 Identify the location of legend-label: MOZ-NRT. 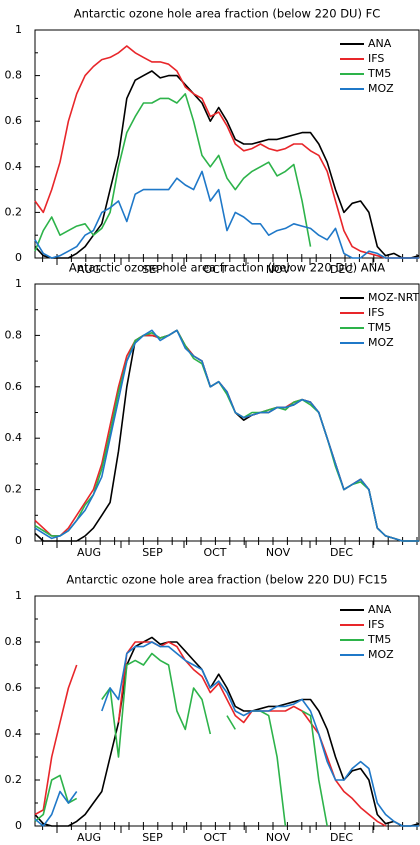
(394, 297).